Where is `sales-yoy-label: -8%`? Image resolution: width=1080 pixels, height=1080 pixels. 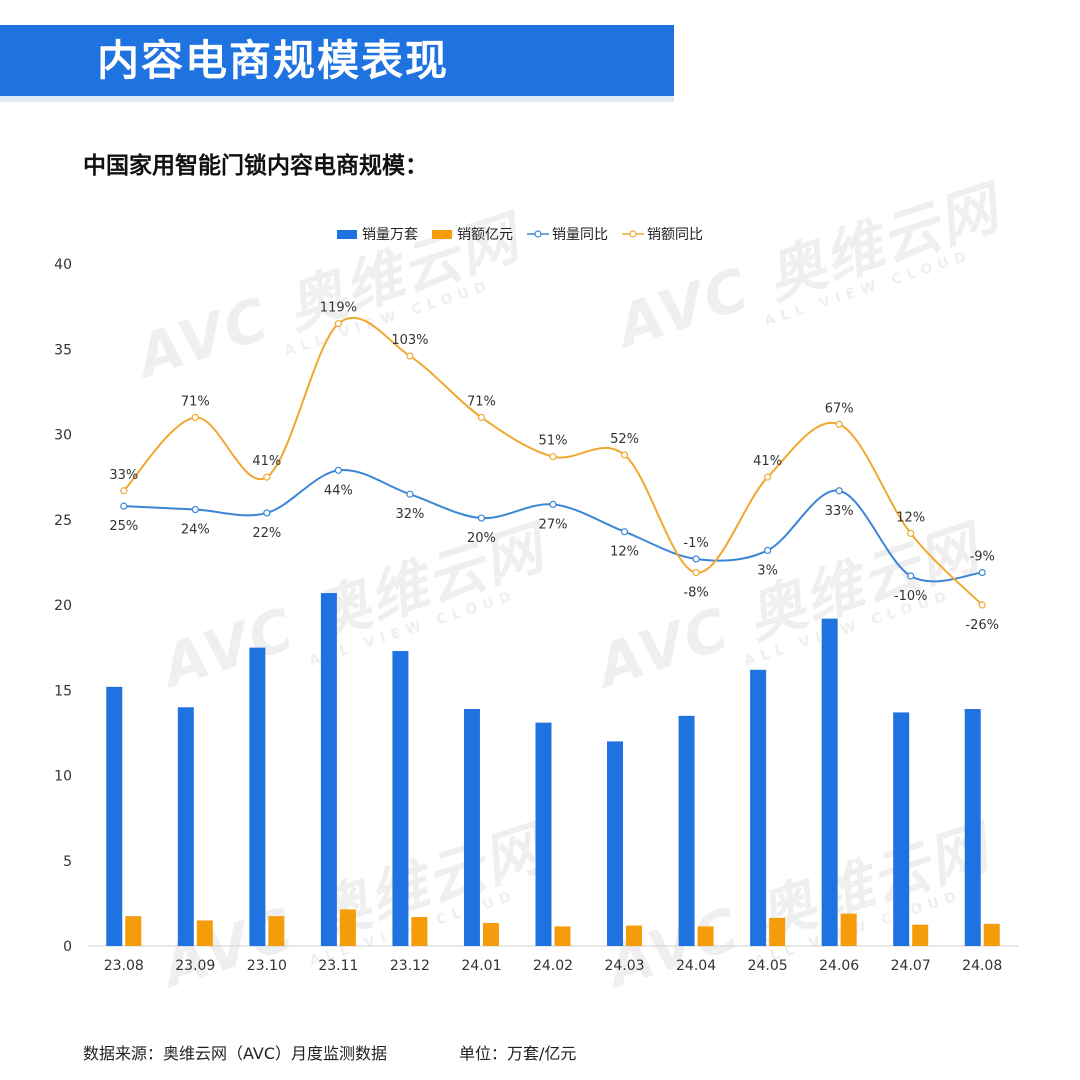 sales-yoy-label: -8% is located at coordinates (695, 593).